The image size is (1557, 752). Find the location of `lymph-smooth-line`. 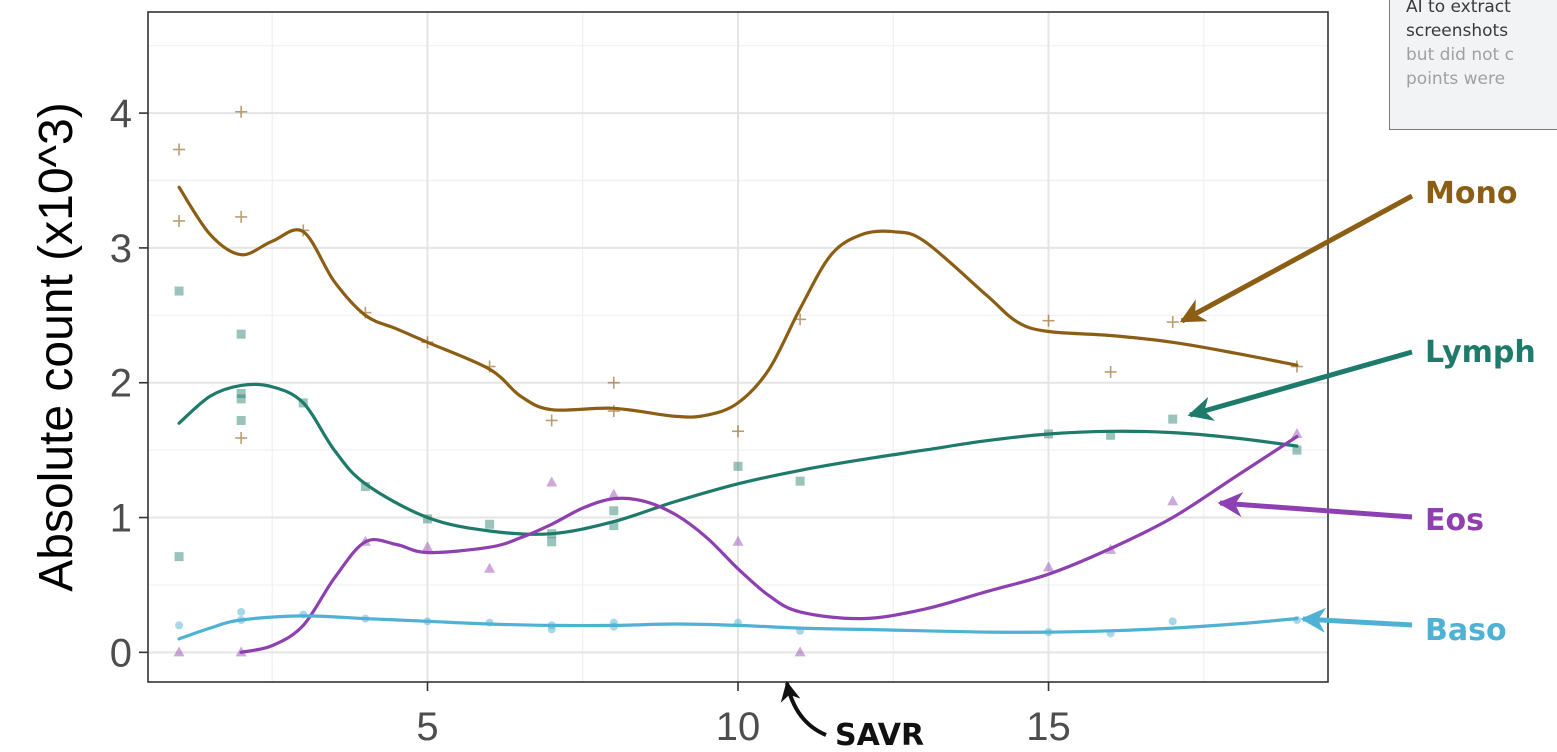

lymph-smooth-line is located at coordinates (738, 459).